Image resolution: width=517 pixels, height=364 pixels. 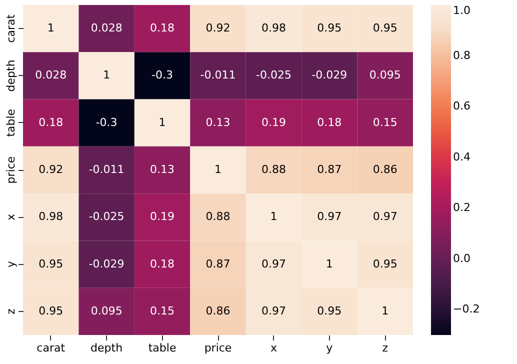 I want to click on color-bar-label: 0.4, so click(x=461, y=157).